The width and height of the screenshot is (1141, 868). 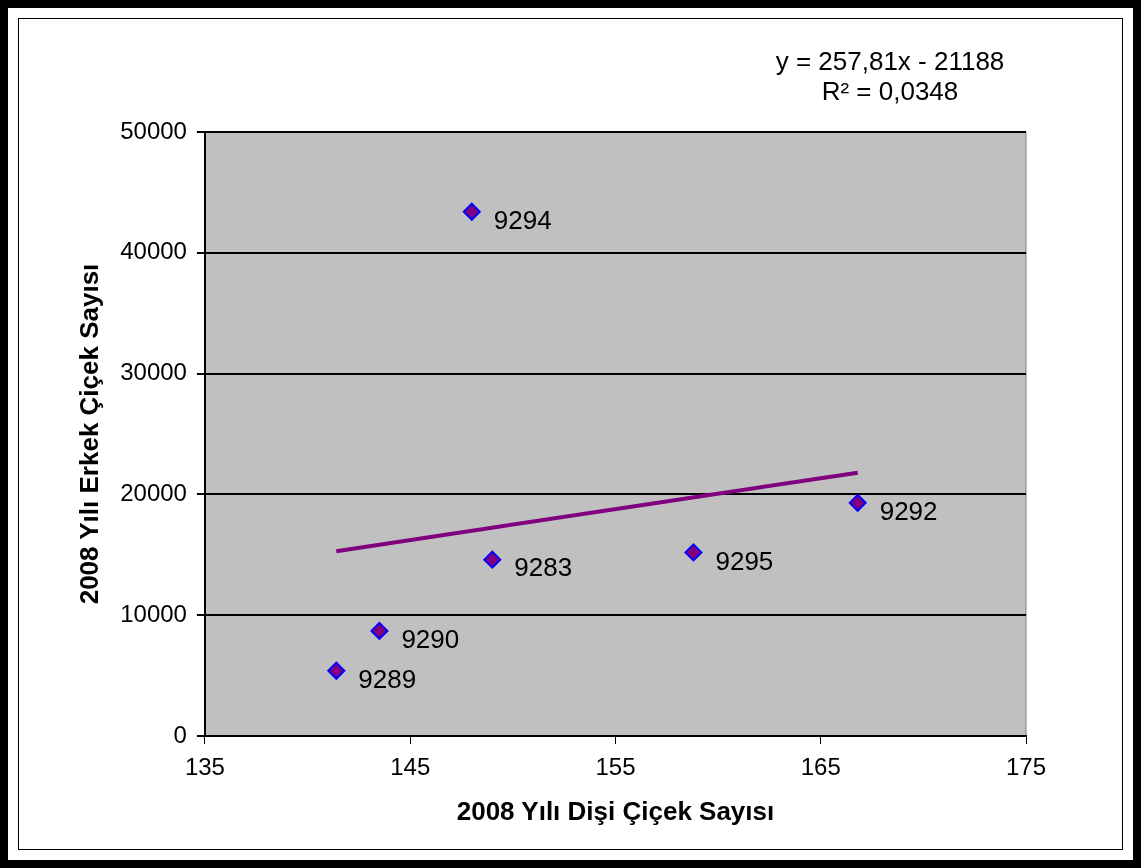 I want to click on annotation: 9283, so click(x=543, y=567).